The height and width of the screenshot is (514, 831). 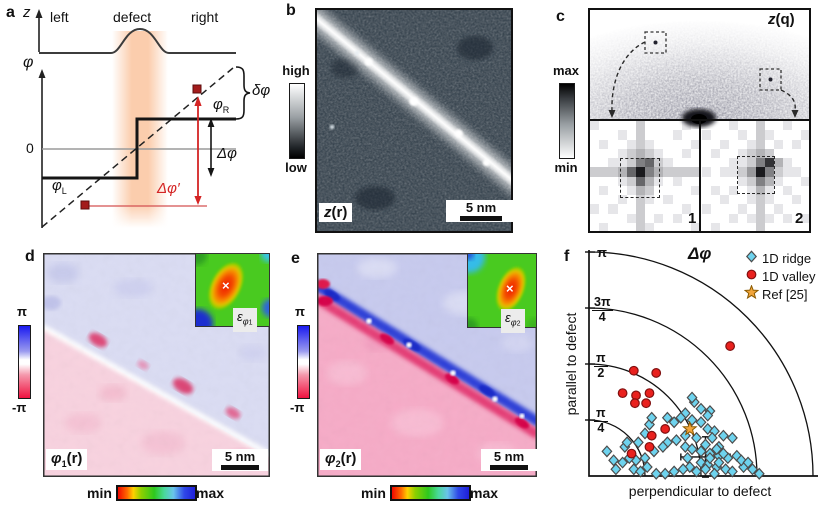 What do you see at coordinates (336, 212) in the screenshot?
I see `panel-b-image-label: z(r)` at bounding box center [336, 212].